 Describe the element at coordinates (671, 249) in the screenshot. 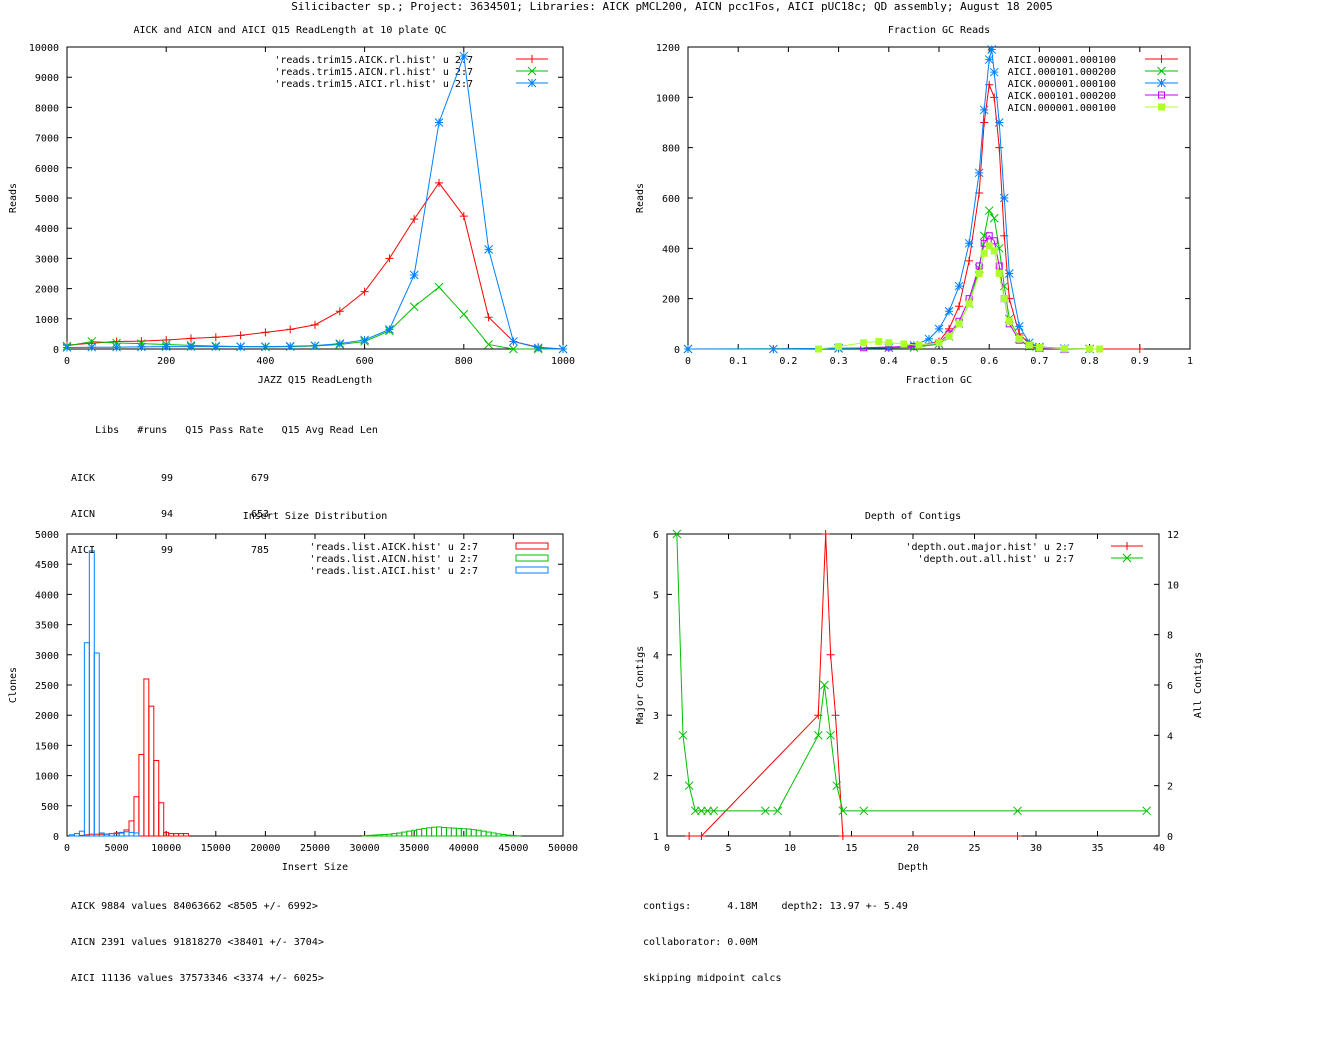

I see `y-tick-label-1: 400` at that location.